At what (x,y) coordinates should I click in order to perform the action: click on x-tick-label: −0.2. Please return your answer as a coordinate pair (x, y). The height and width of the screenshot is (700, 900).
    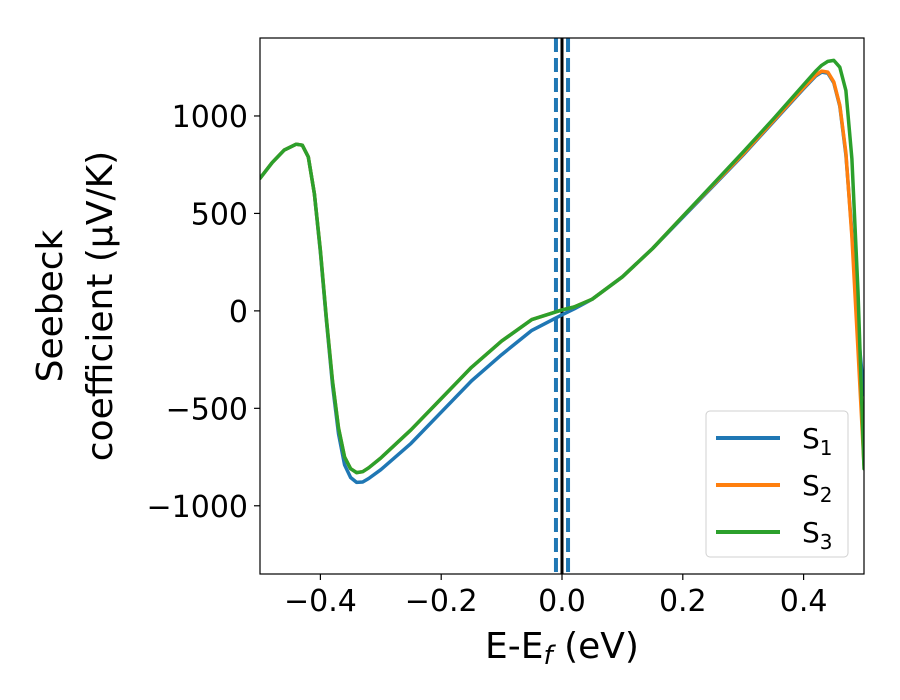
    Looking at the image, I should click on (441, 601).